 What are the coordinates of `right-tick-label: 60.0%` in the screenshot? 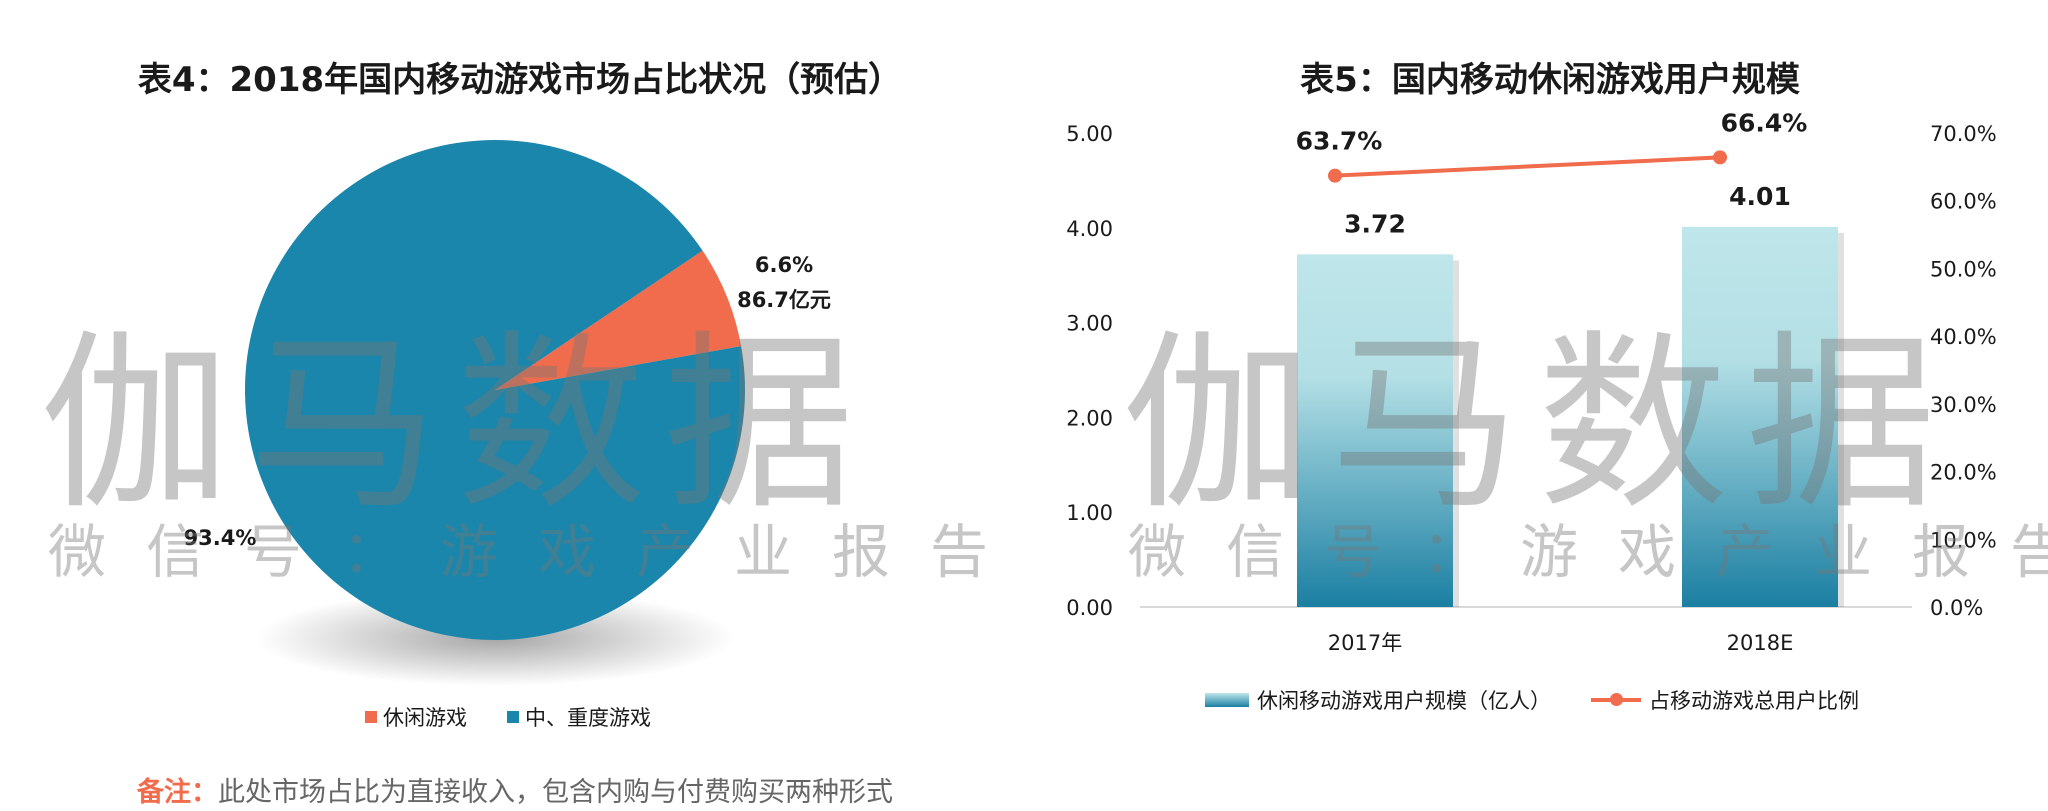 It's located at (1963, 202).